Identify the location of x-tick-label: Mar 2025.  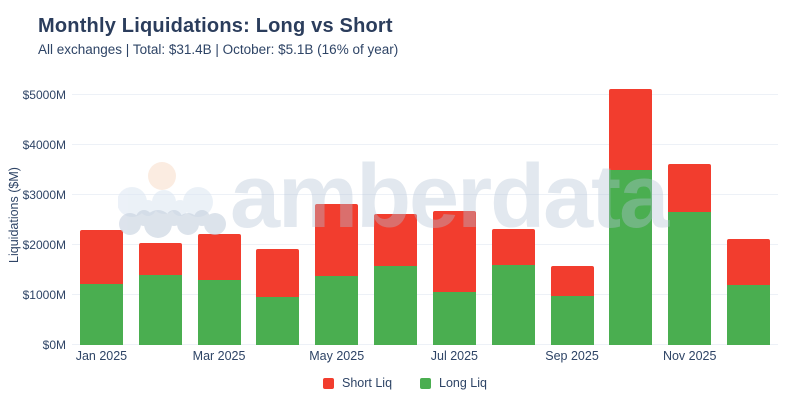
(219, 356).